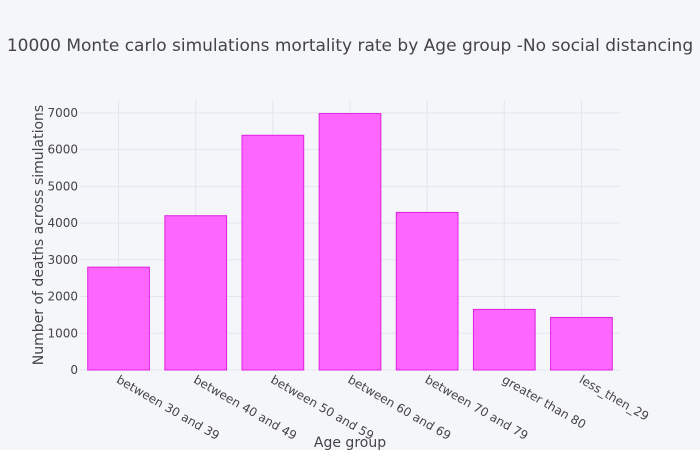 This screenshot has width=700, height=450. What do you see at coordinates (62, 113) in the screenshot?
I see `y-tick-label: 7000` at bounding box center [62, 113].